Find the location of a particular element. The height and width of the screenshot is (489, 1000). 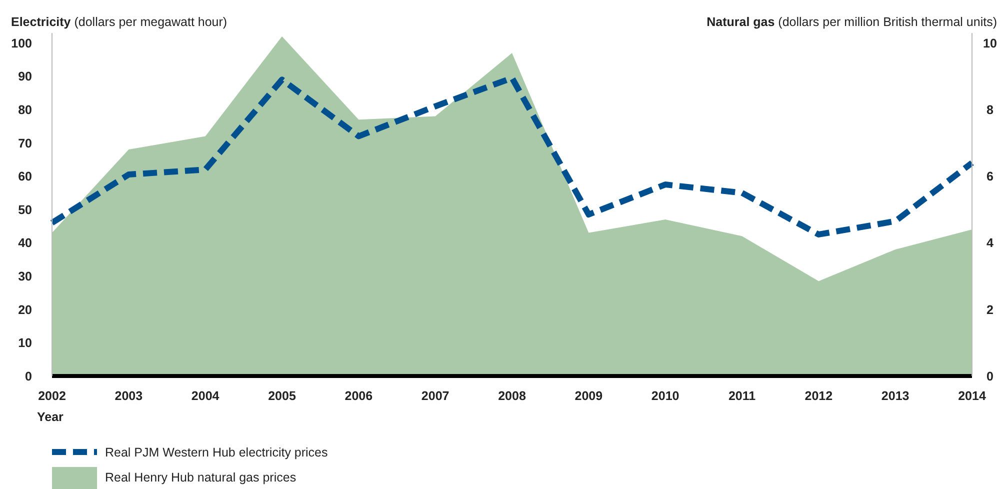

y2-tick-label: 6 is located at coordinates (990, 177).